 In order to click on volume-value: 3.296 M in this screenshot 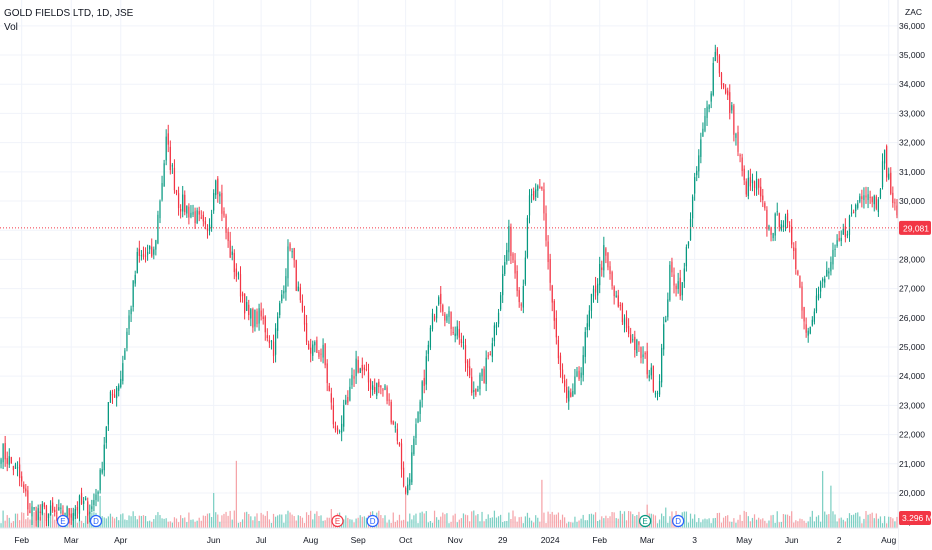, I will do `click(917, 518)`.